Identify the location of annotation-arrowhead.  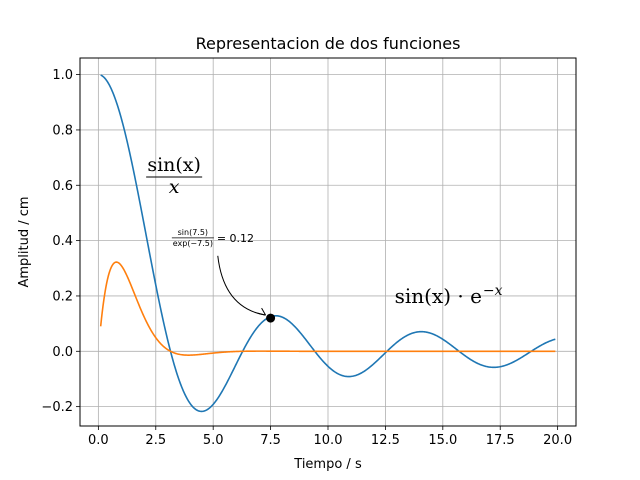
(262, 311).